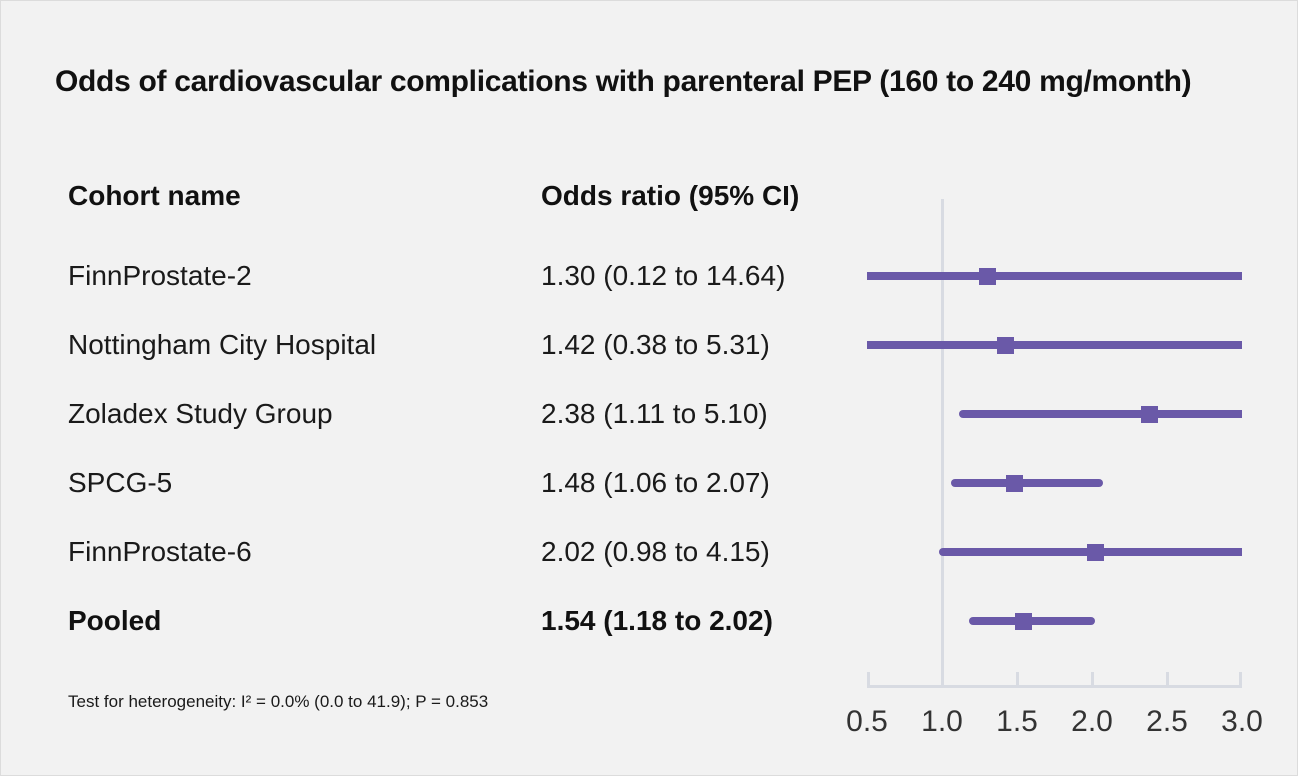 This screenshot has width=1298, height=776. Describe the element at coordinates (222, 344) in the screenshot. I see `cohort-name: Nottingham City Hospital` at that location.